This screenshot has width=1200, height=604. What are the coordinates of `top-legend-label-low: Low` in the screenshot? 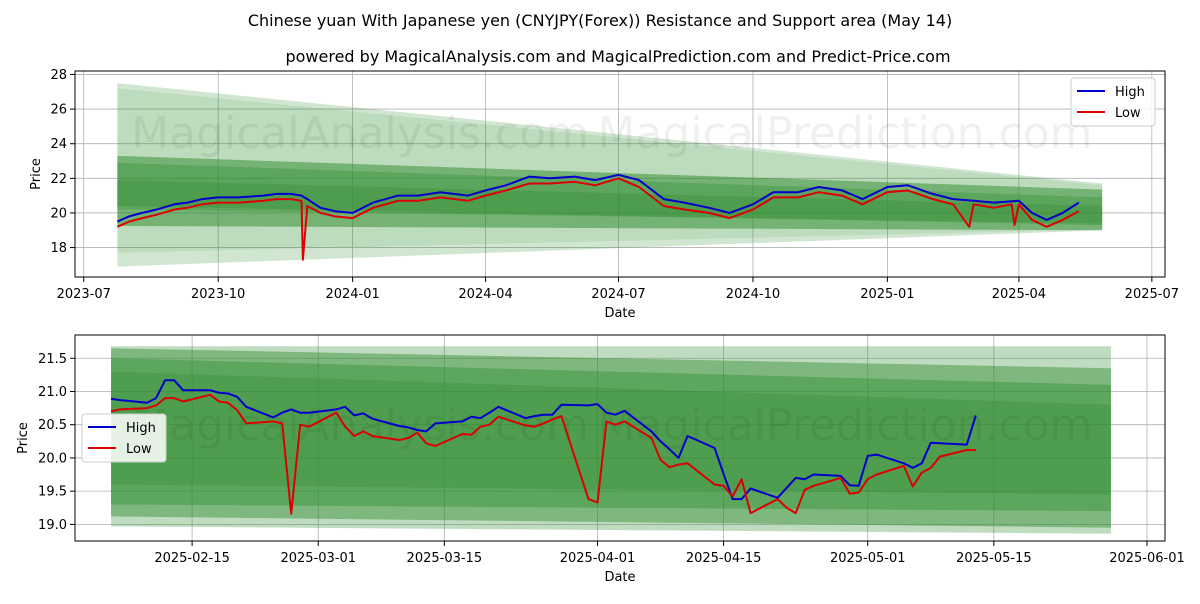 It's located at (1128, 113).